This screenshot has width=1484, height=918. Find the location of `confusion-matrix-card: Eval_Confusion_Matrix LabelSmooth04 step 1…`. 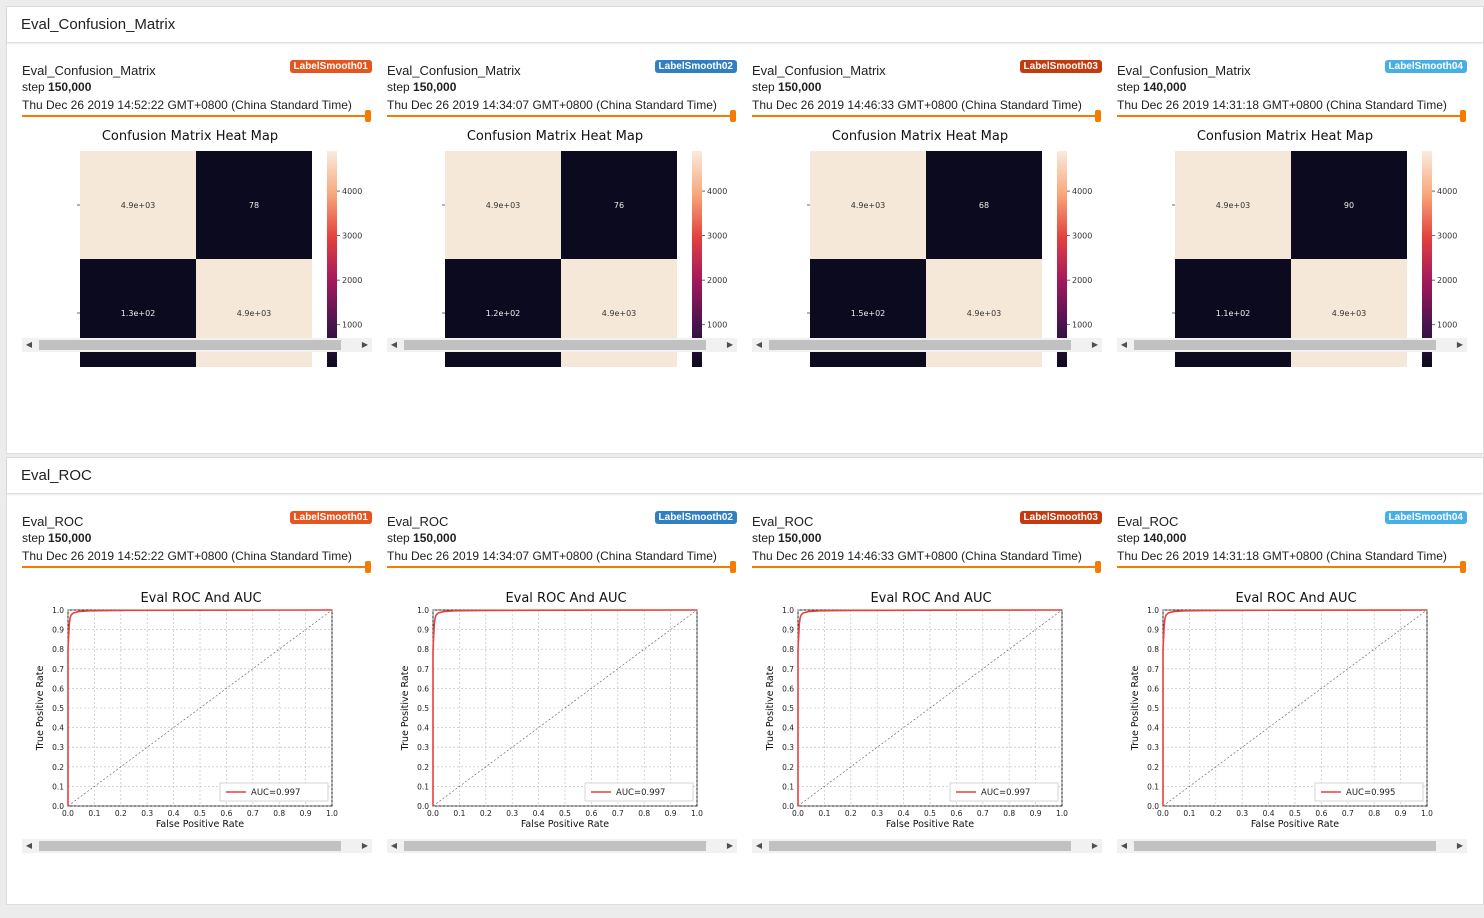

confusion-matrix-card: Eval_Confusion_Matrix LabelSmooth04 step 1… is located at coordinates (1292, 234).